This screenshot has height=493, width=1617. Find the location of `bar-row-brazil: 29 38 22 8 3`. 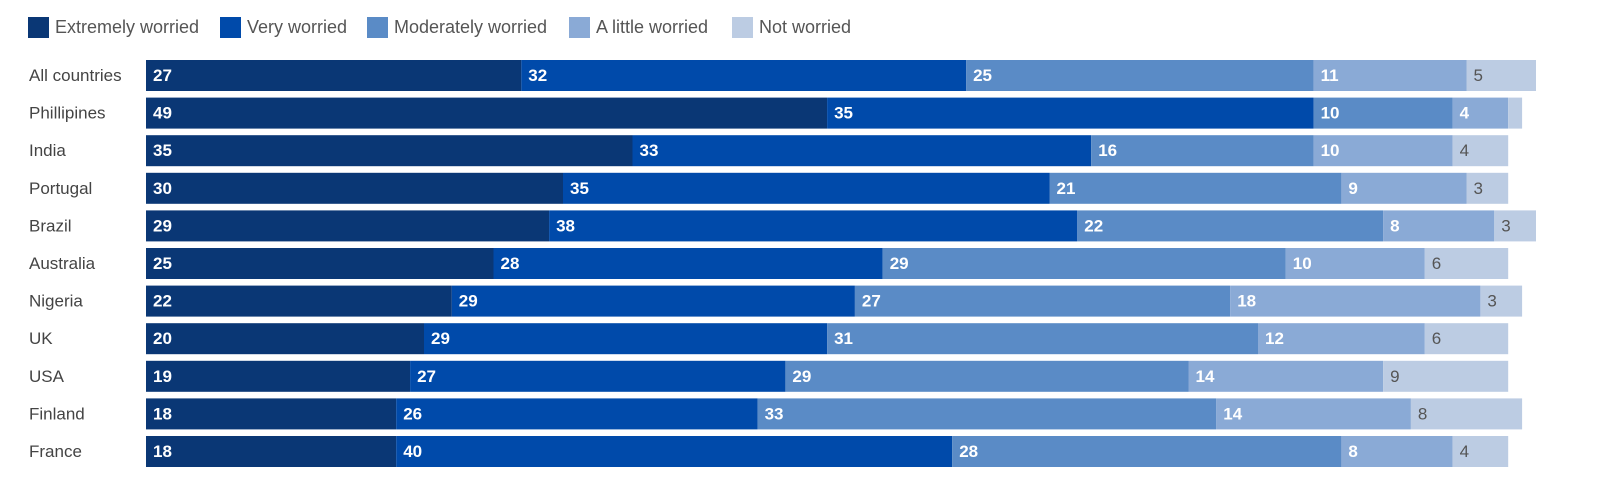

bar-row-brazil: 29 38 22 8 3 is located at coordinates (841, 226).